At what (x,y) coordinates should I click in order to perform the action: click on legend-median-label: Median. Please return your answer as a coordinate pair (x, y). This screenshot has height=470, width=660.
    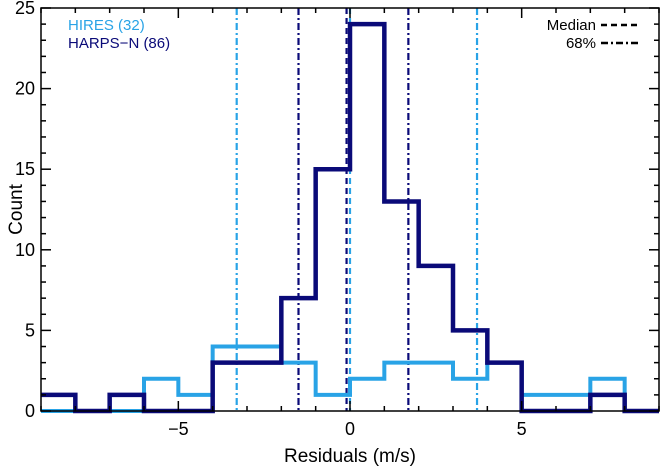
    Looking at the image, I should click on (571, 25).